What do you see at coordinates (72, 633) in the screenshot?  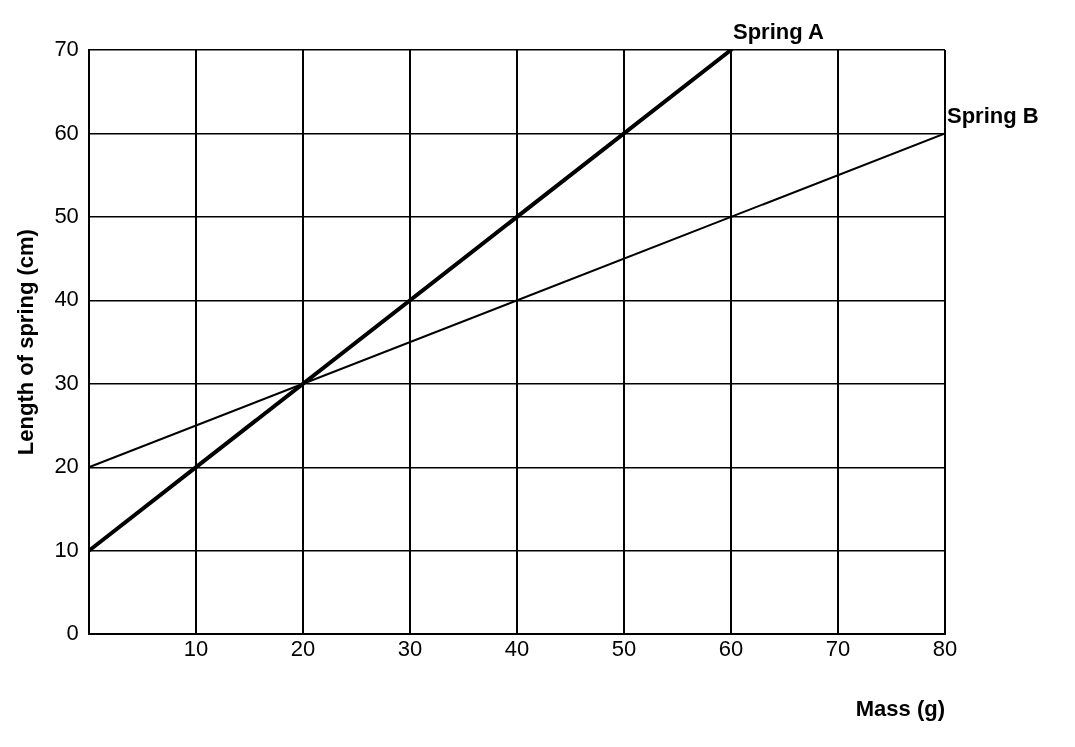 I see `y-tick-label: 0` at bounding box center [72, 633].